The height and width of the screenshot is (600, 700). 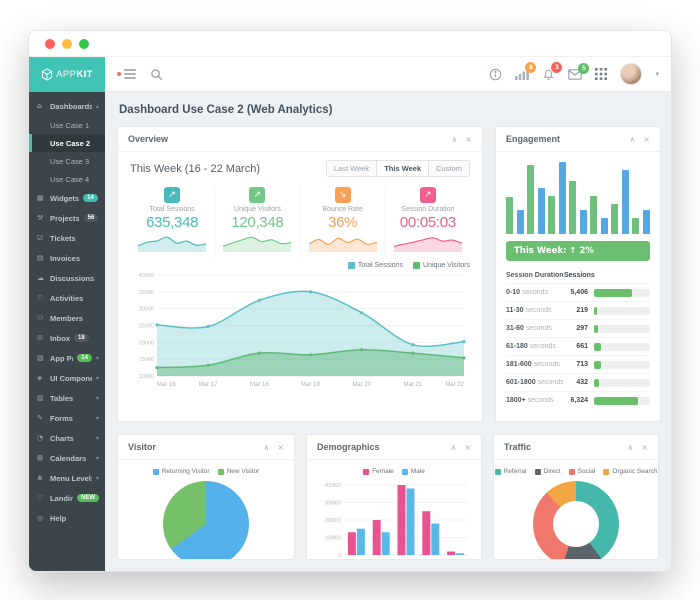 What do you see at coordinates (518, 447) in the screenshot?
I see `traffic-title: Traffic` at bounding box center [518, 447].